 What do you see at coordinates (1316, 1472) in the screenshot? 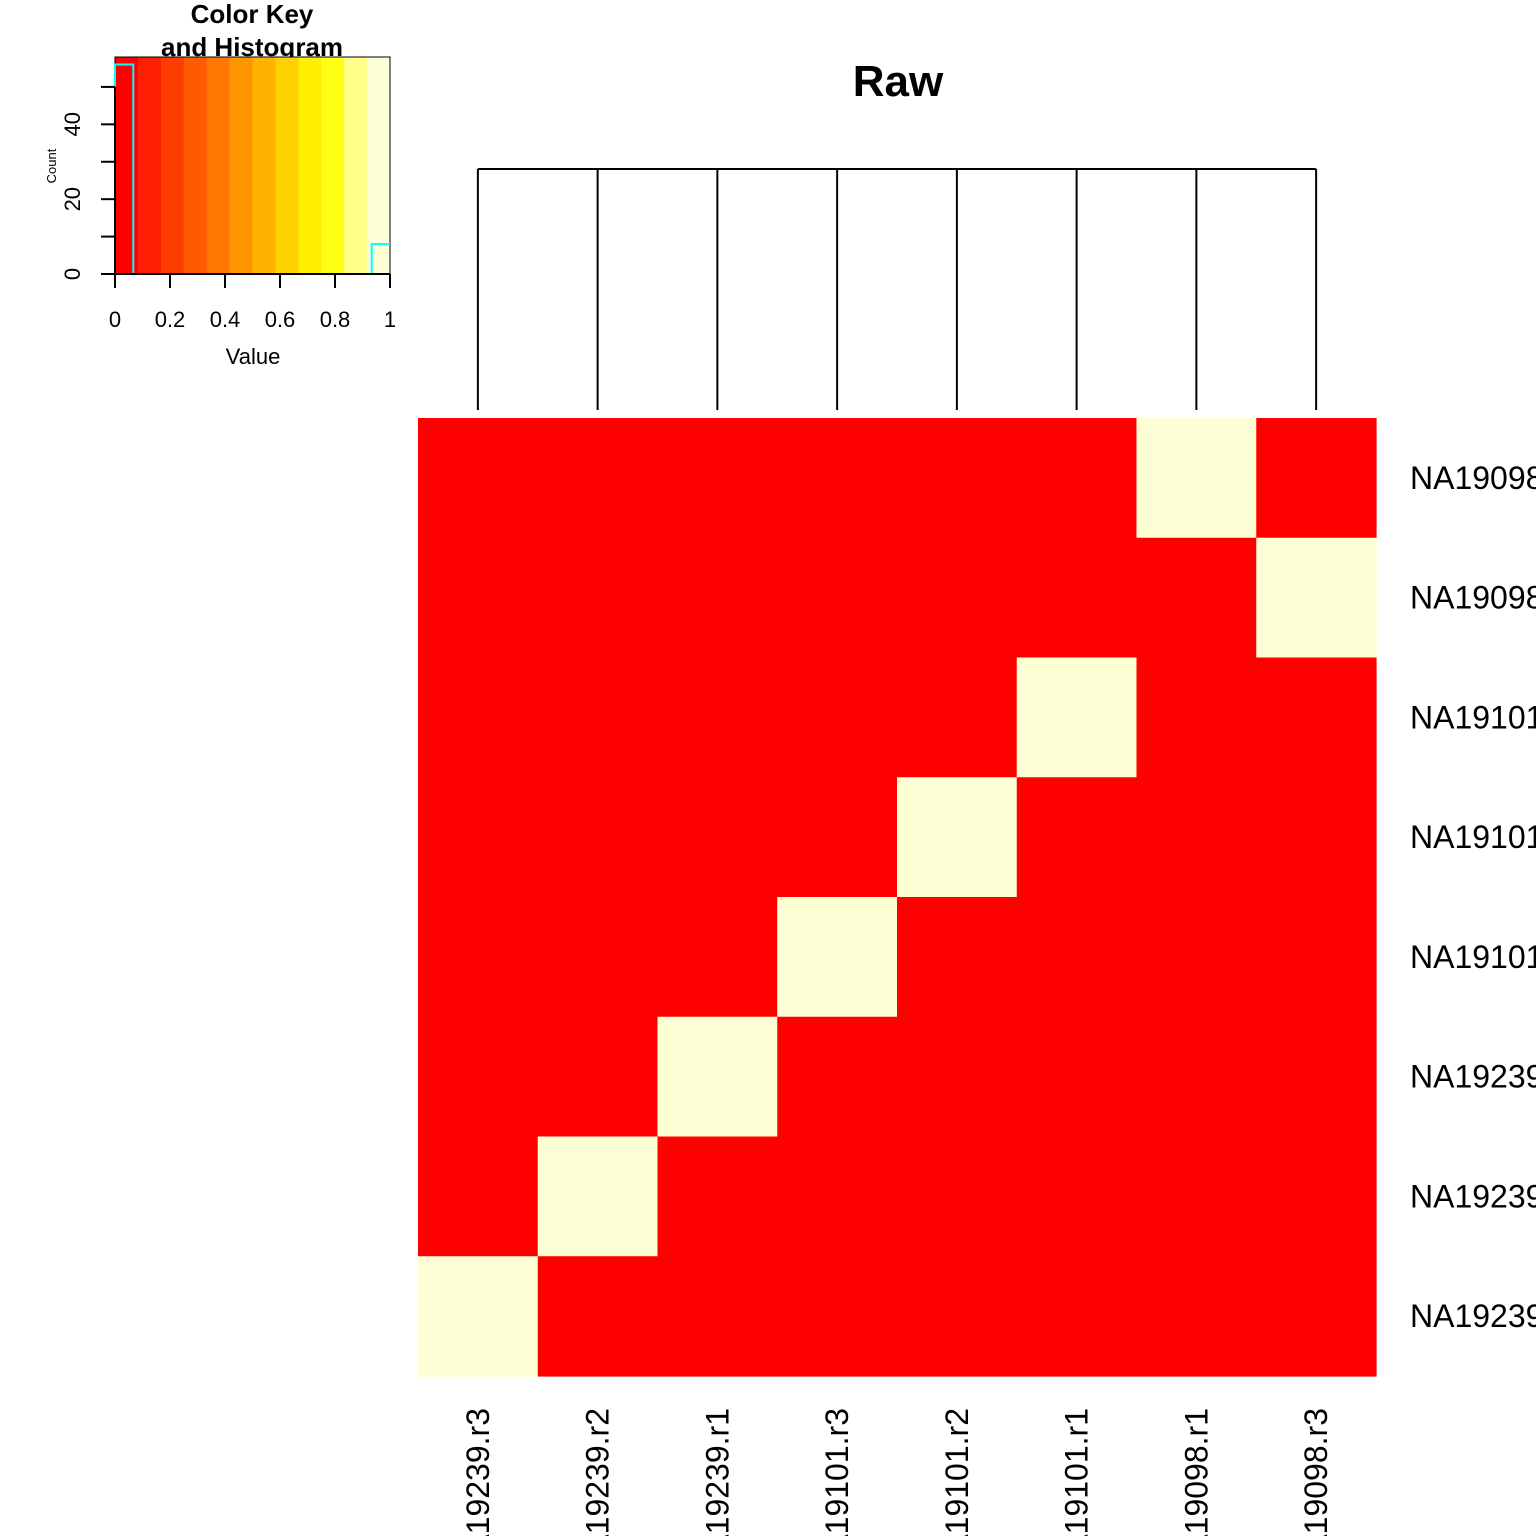
I see `column-label: NA19098.r3` at bounding box center [1316, 1472].